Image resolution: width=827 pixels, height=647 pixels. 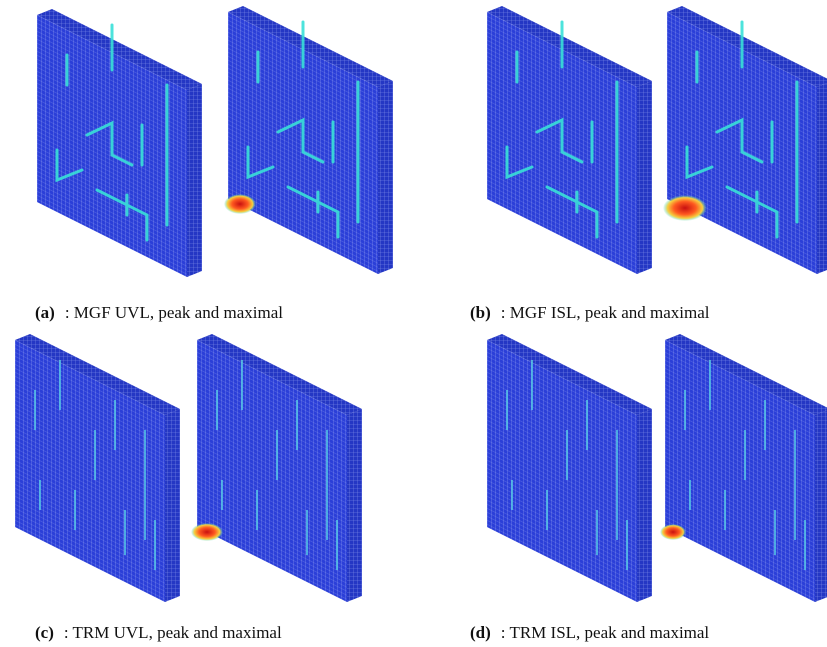 What do you see at coordinates (480, 312) in the screenshot?
I see `caption-label: (b)` at bounding box center [480, 312].